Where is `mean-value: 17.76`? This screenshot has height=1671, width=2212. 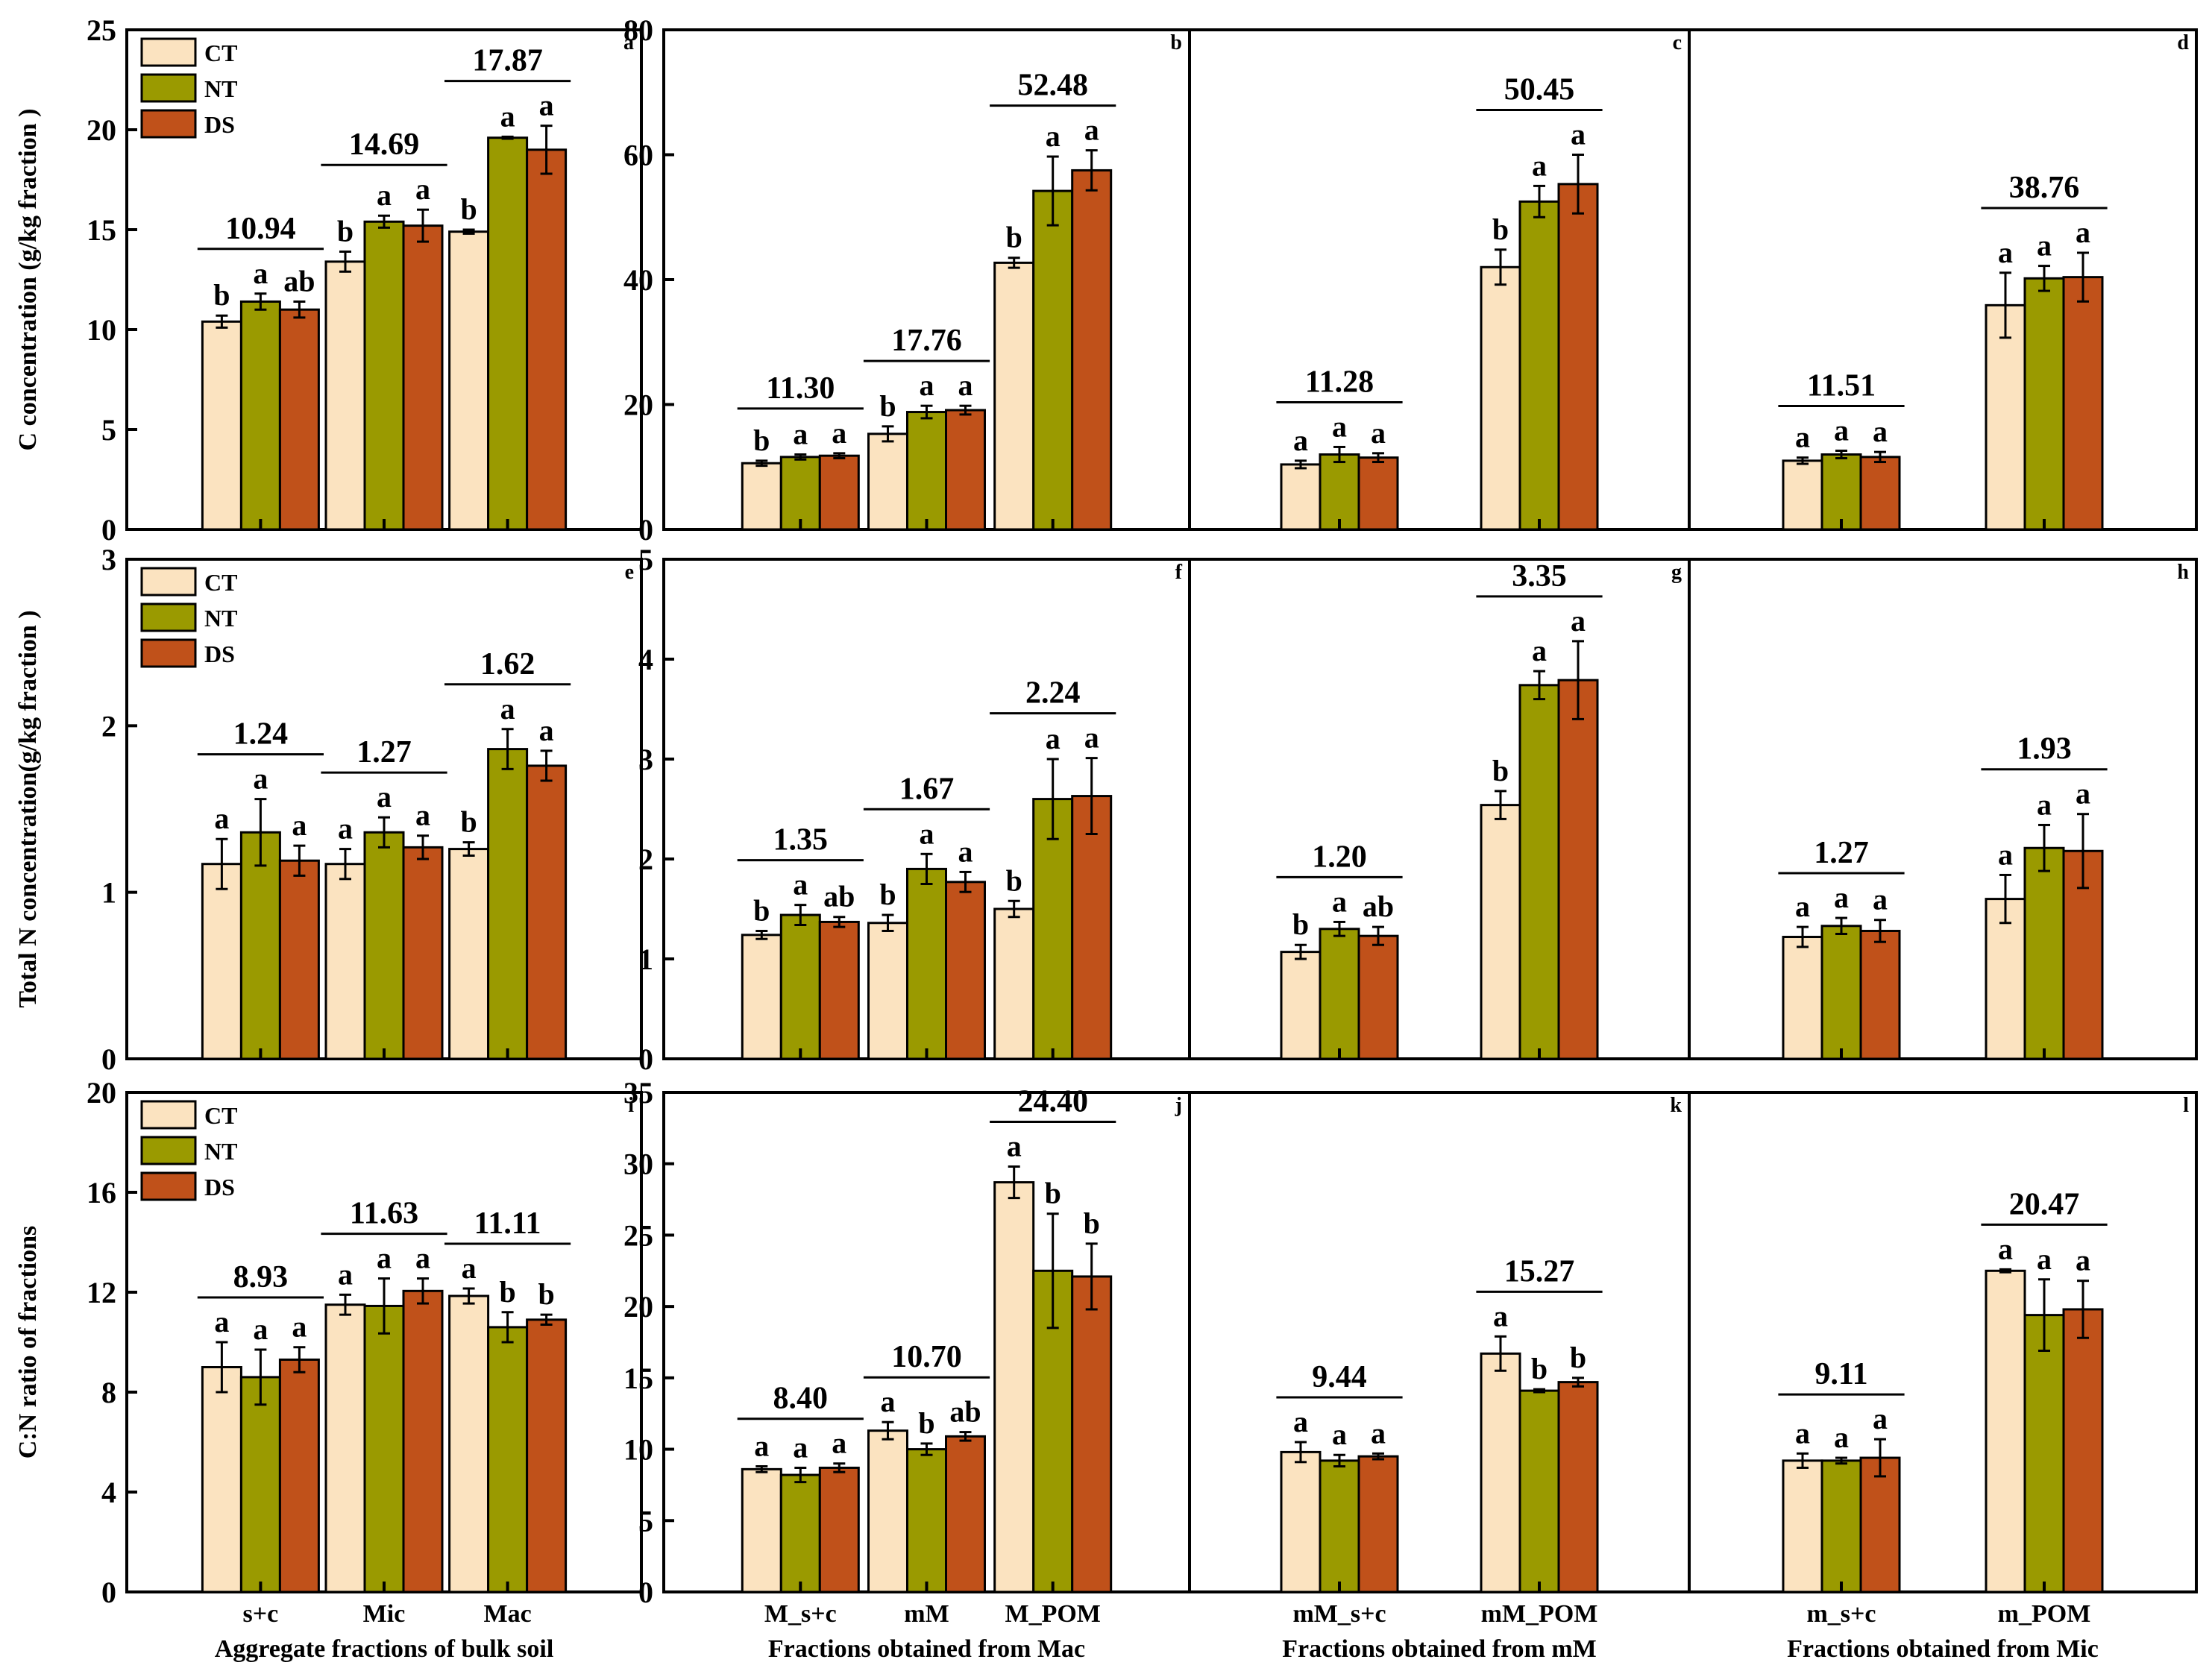 mean-value: 17.76 is located at coordinates (926, 341).